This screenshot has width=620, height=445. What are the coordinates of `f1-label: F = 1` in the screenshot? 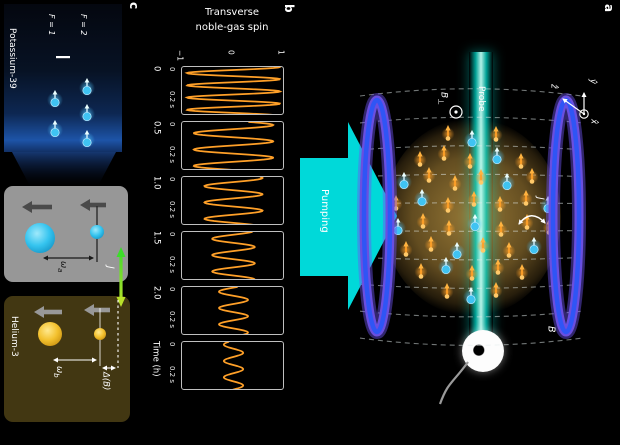 It's located at (51, 25).